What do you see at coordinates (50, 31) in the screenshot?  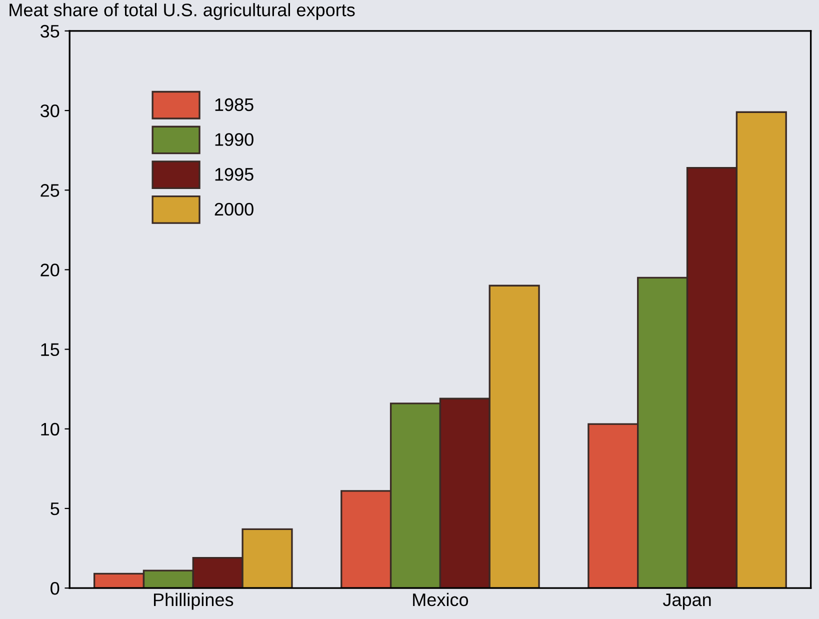 I see `y-tick-label: 35` at bounding box center [50, 31].